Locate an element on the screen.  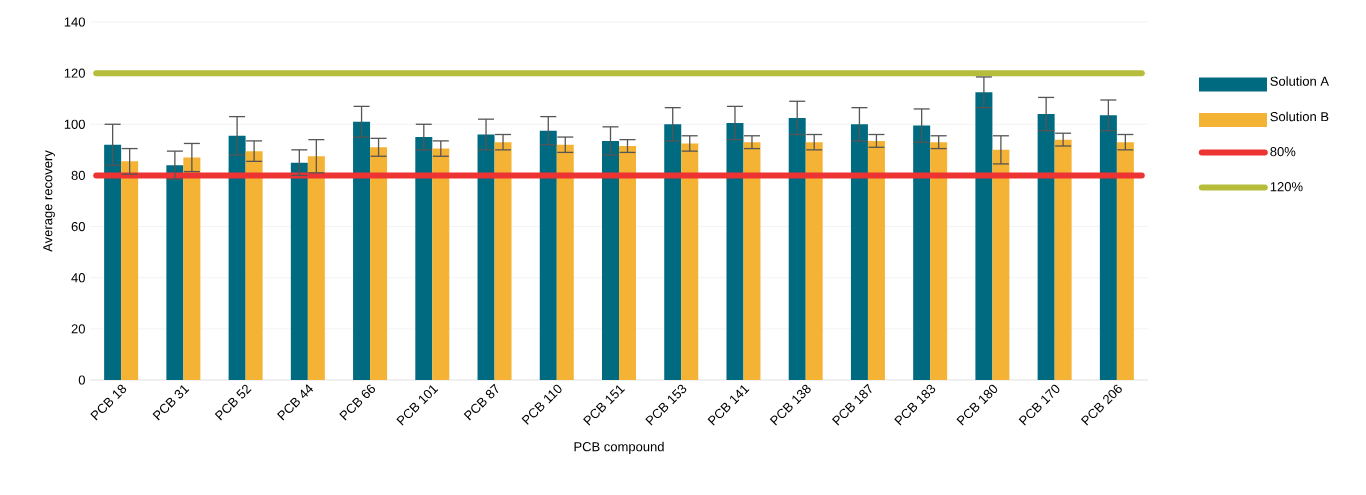
x-axis-title: PCB compound is located at coordinates (619, 447).